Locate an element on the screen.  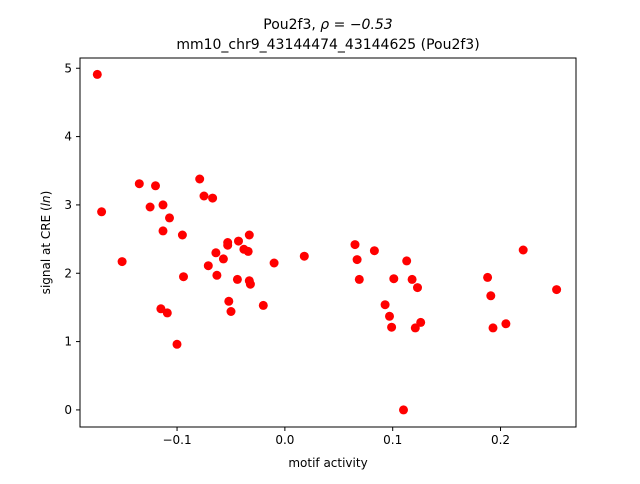
y-tick-label: 4 is located at coordinates (68, 137).